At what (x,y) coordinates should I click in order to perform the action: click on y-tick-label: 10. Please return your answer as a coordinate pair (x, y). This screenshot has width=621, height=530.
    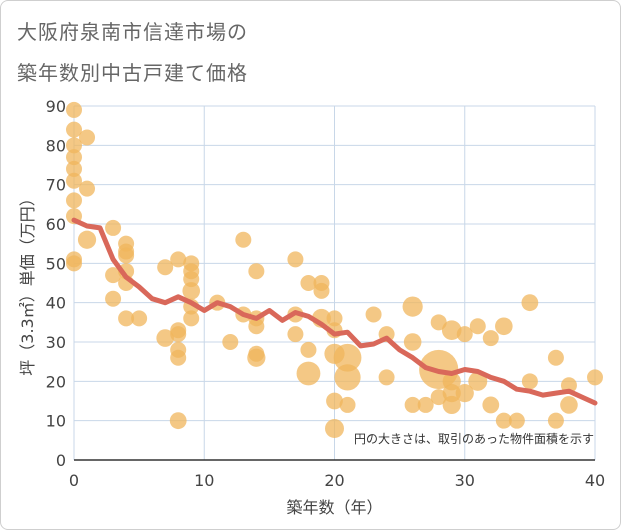
    Looking at the image, I should click on (56, 421).